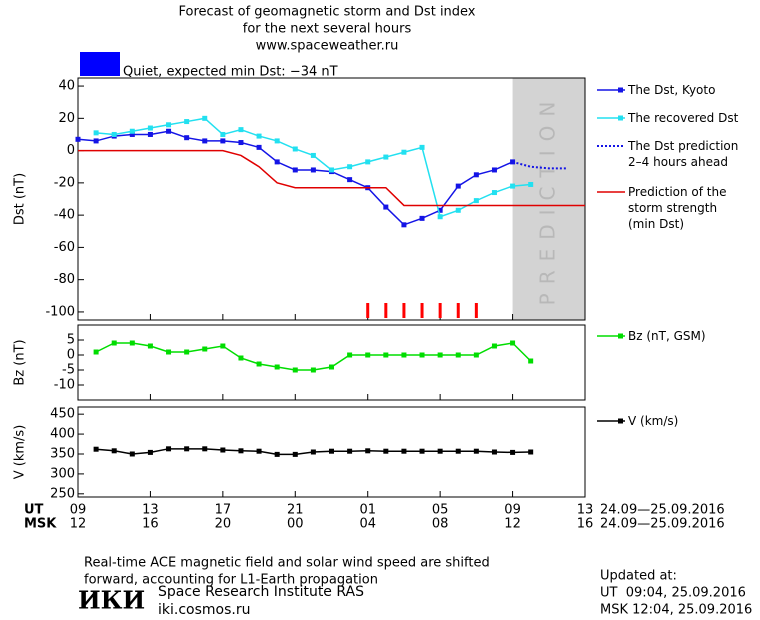 The image size is (760, 620). Describe the element at coordinates (367, 524) in the screenshot. I see `x2-tick-label: 04` at that location.